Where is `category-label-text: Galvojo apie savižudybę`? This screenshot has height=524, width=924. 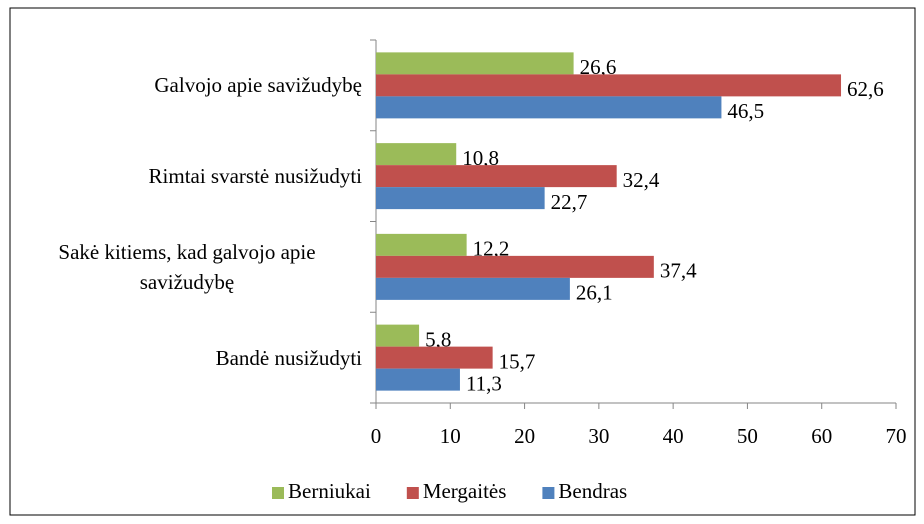 category-label-text: Galvojo apie savižudybę is located at coordinates (258, 85).